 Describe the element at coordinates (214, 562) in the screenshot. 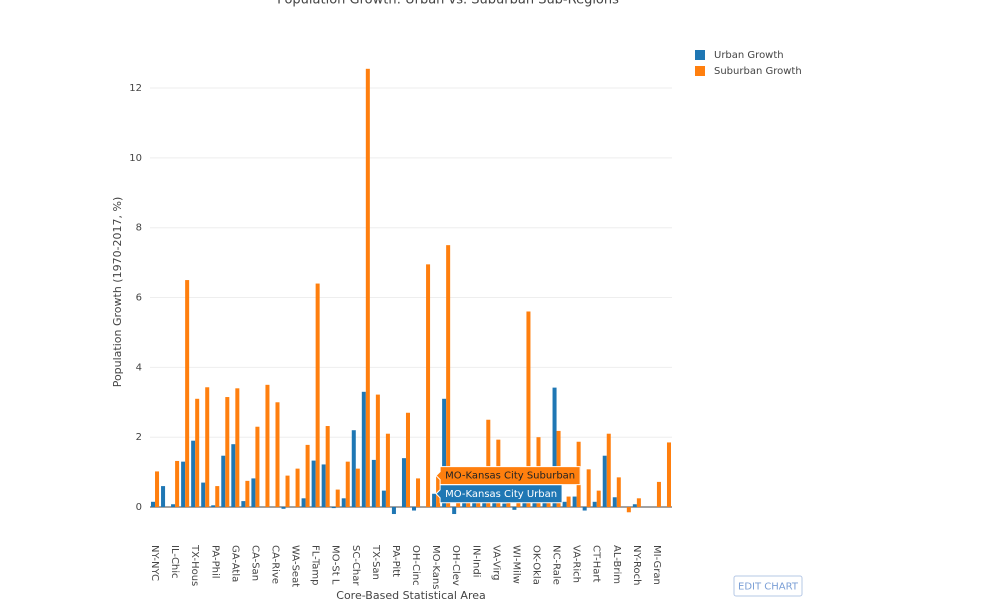

I see `x-tick-label: PA-Phil` at that location.